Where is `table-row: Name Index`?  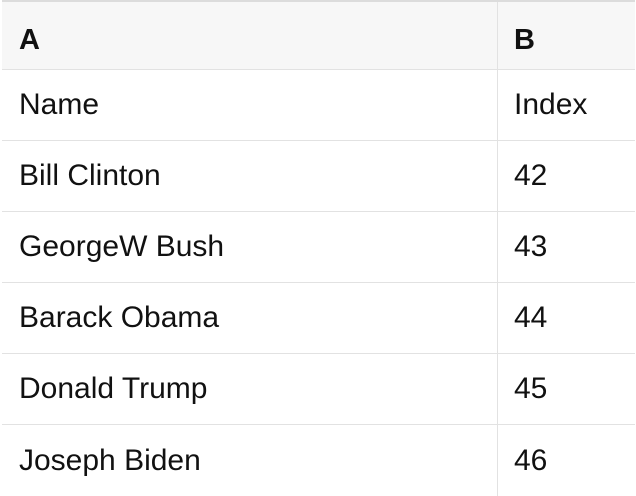
table-row: Name Index is located at coordinates (318, 105).